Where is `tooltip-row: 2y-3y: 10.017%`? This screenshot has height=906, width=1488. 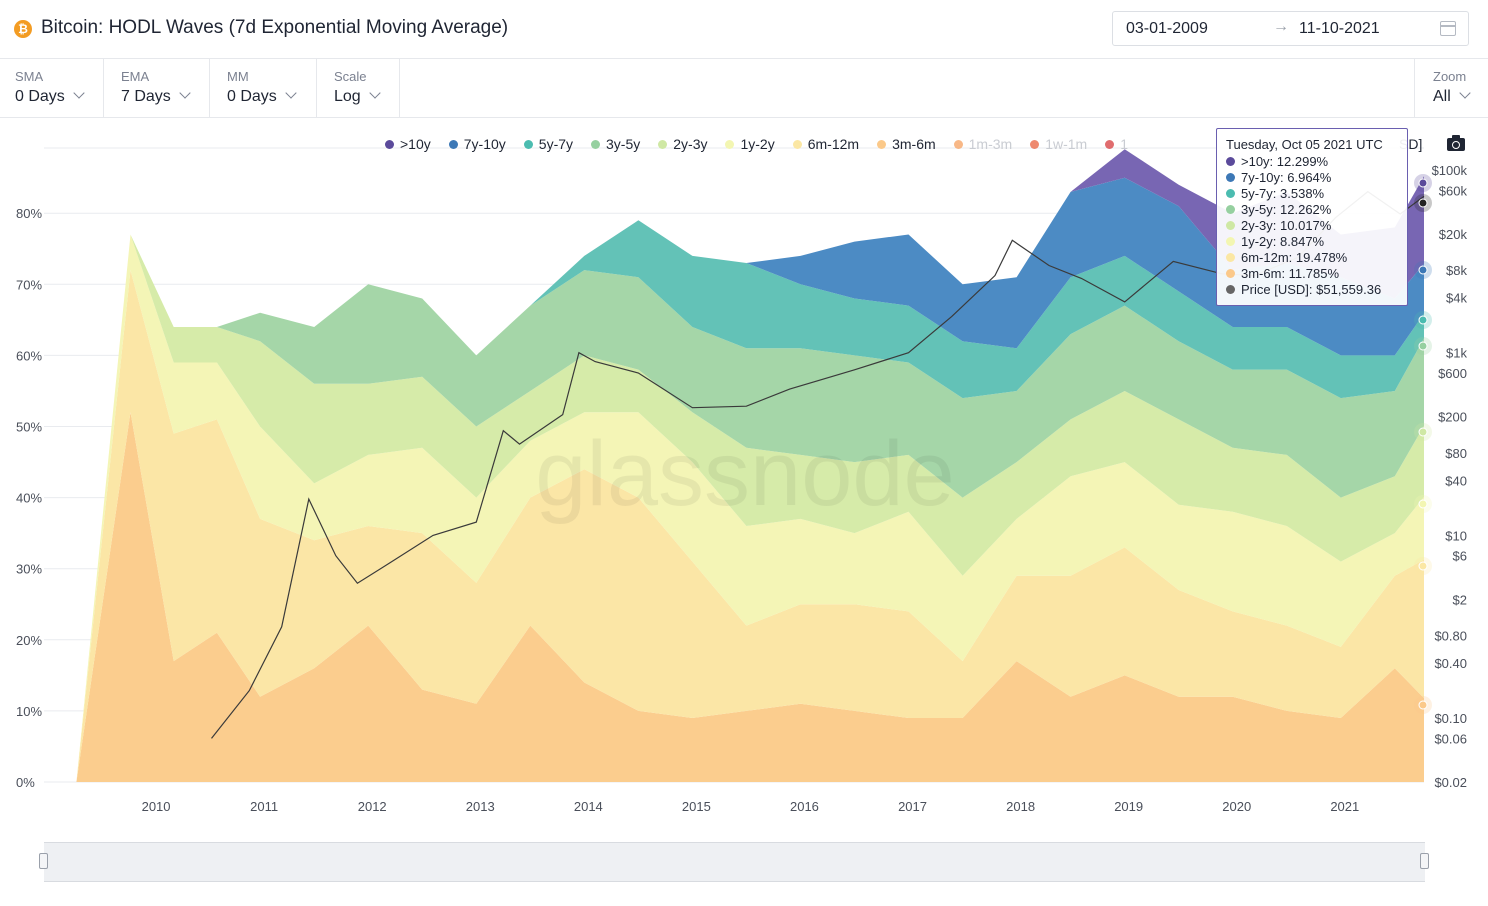 tooltip-row: 2y-3y: 10.017% is located at coordinates (1278, 225).